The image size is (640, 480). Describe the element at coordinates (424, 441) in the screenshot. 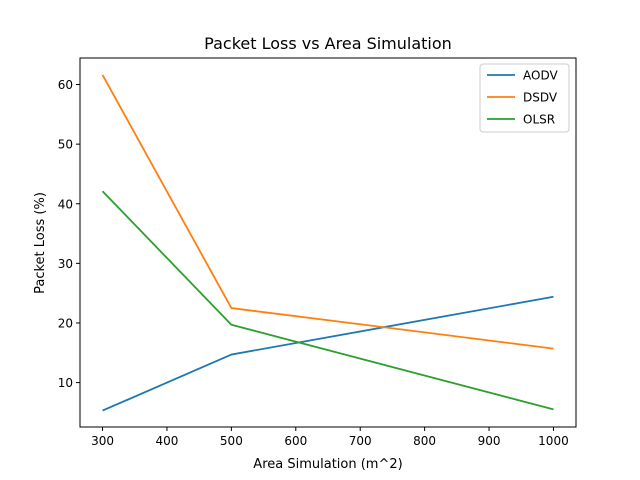

I see `x-tick-label: 800` at that location.